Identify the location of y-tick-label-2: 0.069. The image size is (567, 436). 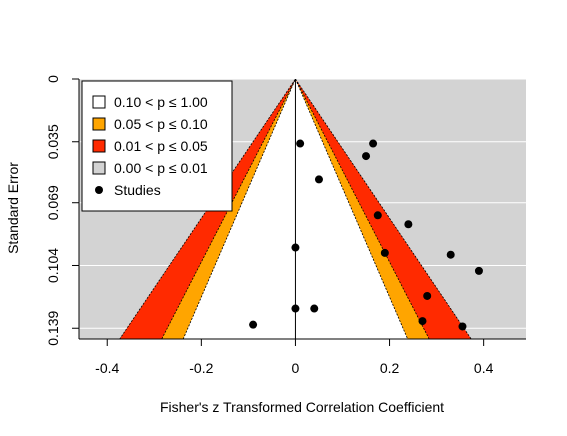
(53, 202).